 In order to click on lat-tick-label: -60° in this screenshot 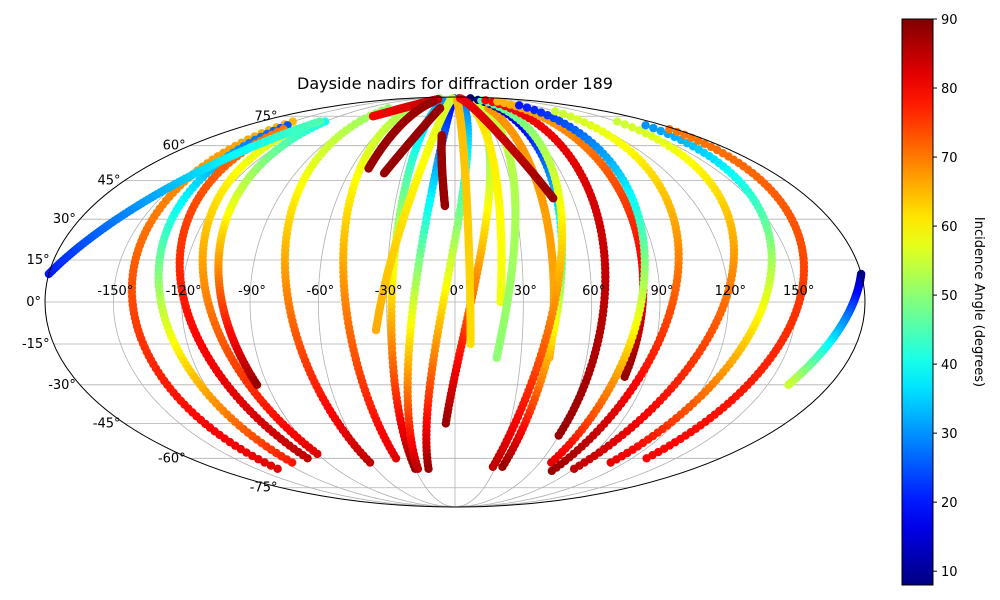, I will do `click(172, 458)`.